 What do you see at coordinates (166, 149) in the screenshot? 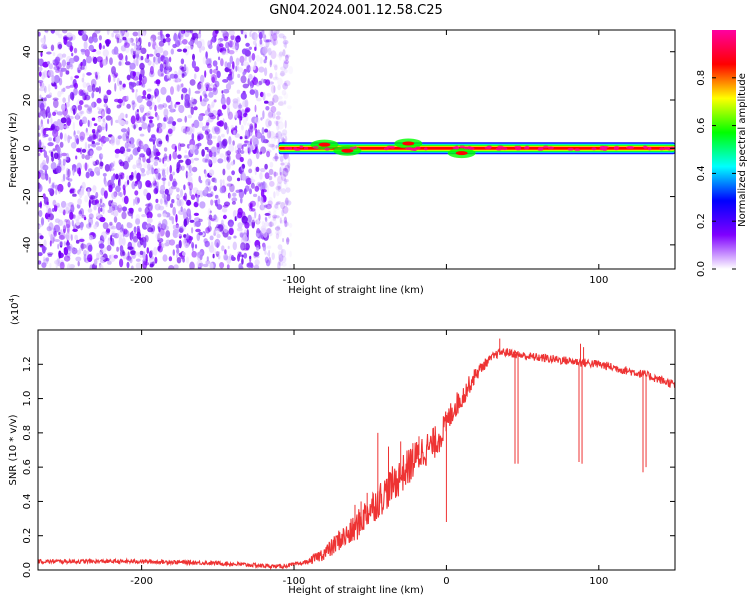
I see `spectrogram-noise-field` at bounding box center [166, 149].